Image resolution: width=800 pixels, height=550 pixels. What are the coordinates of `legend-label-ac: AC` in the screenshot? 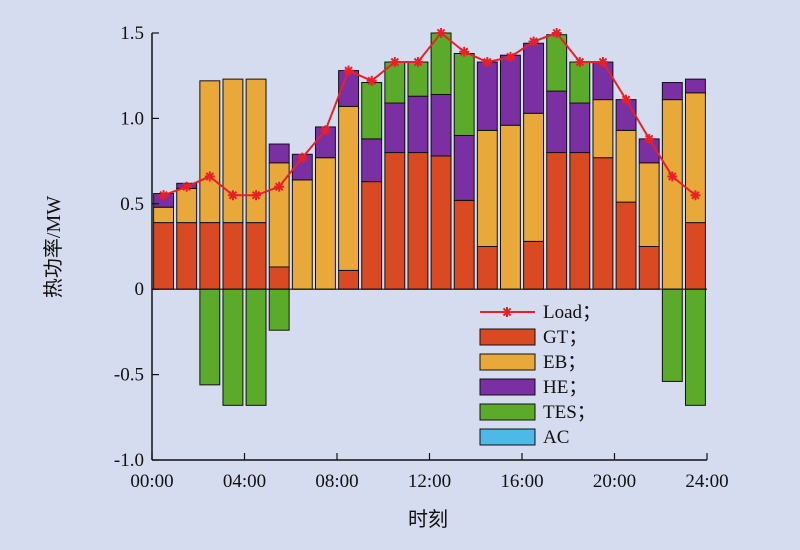 It's located at (556, 437).